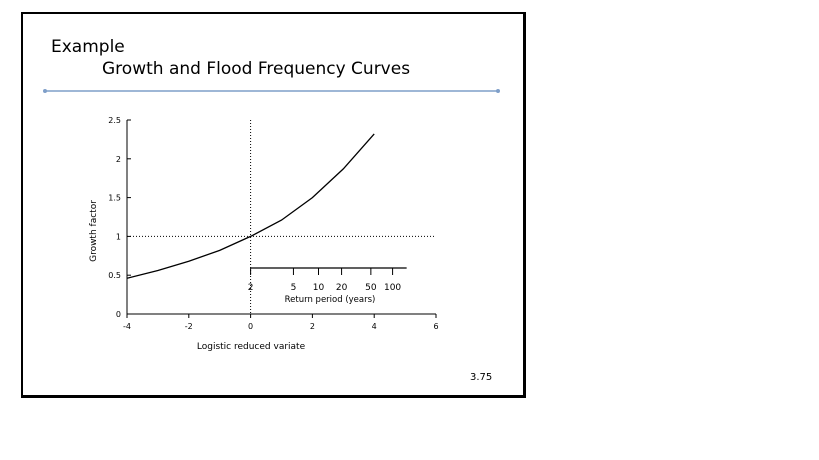 The width and height of the screenshot is (819, 460). What do you see at coordinates (312, 326) in the screenshot?
I see `x-tick-label: 2` at bounding box center [312, 326].